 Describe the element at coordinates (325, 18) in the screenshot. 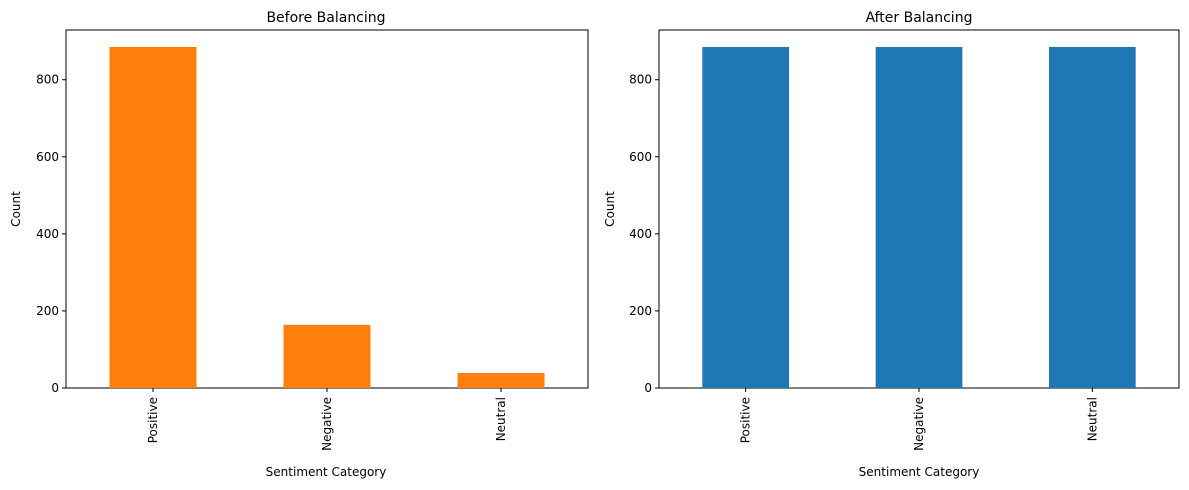

I see `chart-title: Before Balancing` at that location.